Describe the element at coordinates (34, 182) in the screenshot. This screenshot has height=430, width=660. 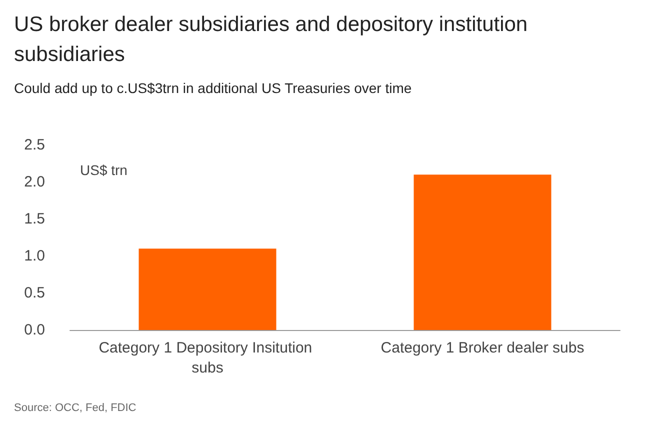
I see `y-tick-label: 2.0` at that location.